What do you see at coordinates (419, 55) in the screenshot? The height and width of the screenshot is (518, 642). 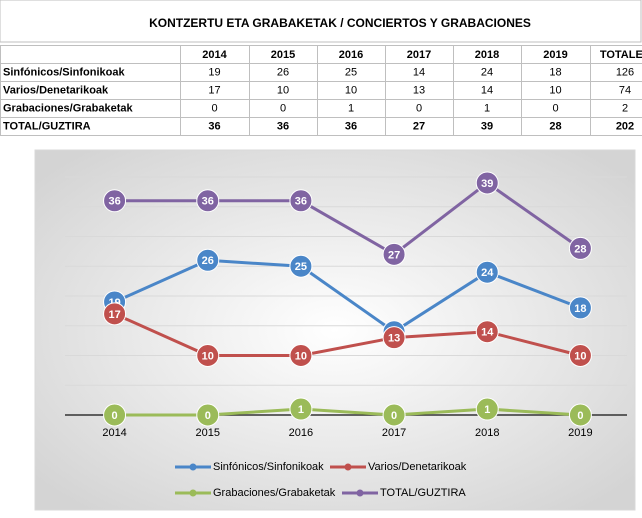 I see `column-header: 2017` at bounding box center [419, 55].